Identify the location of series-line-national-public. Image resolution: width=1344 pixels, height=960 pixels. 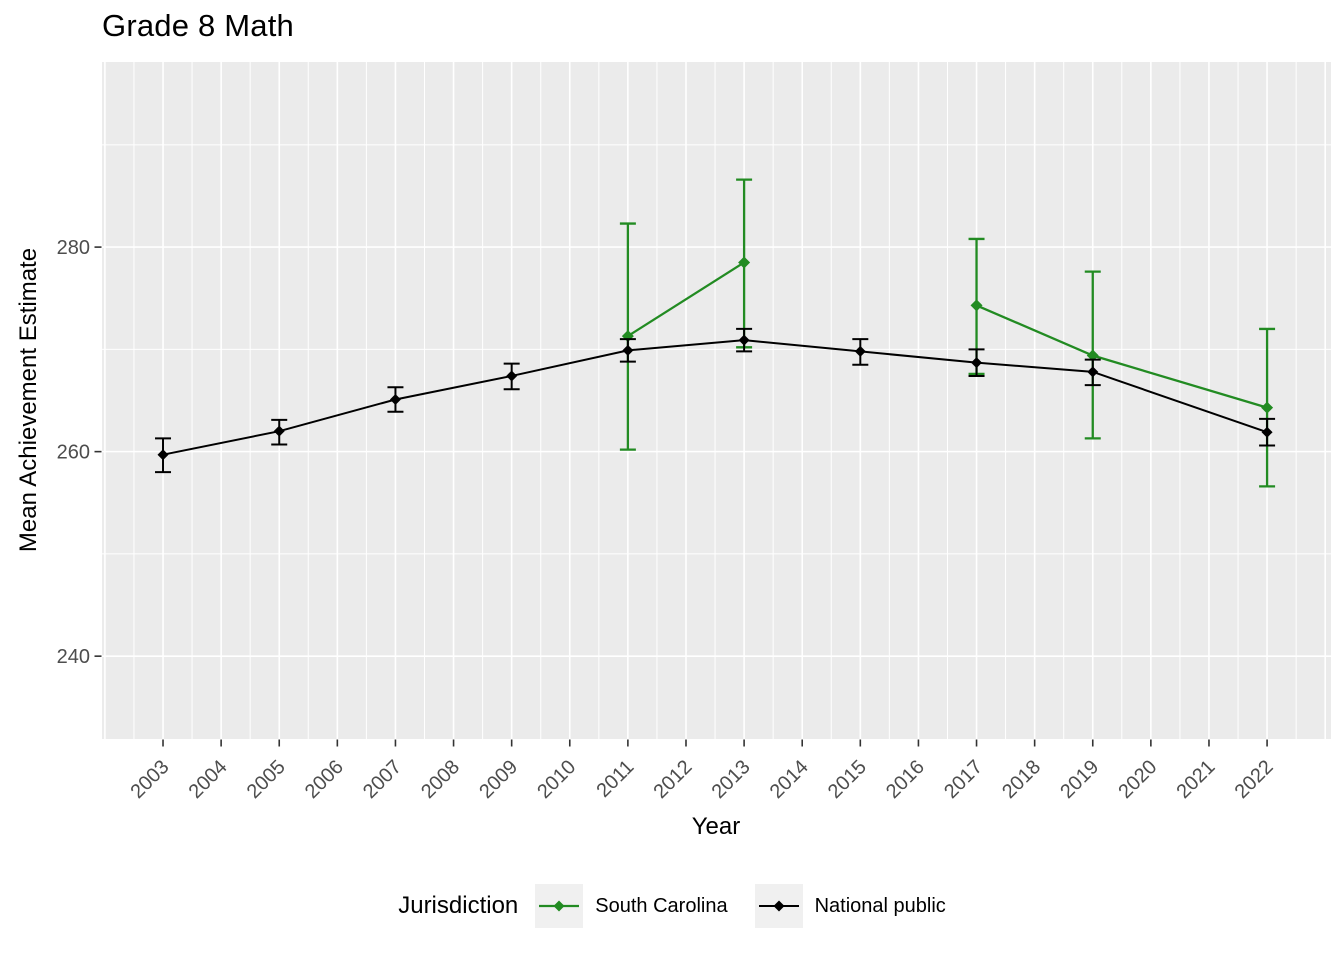
(715, 397).